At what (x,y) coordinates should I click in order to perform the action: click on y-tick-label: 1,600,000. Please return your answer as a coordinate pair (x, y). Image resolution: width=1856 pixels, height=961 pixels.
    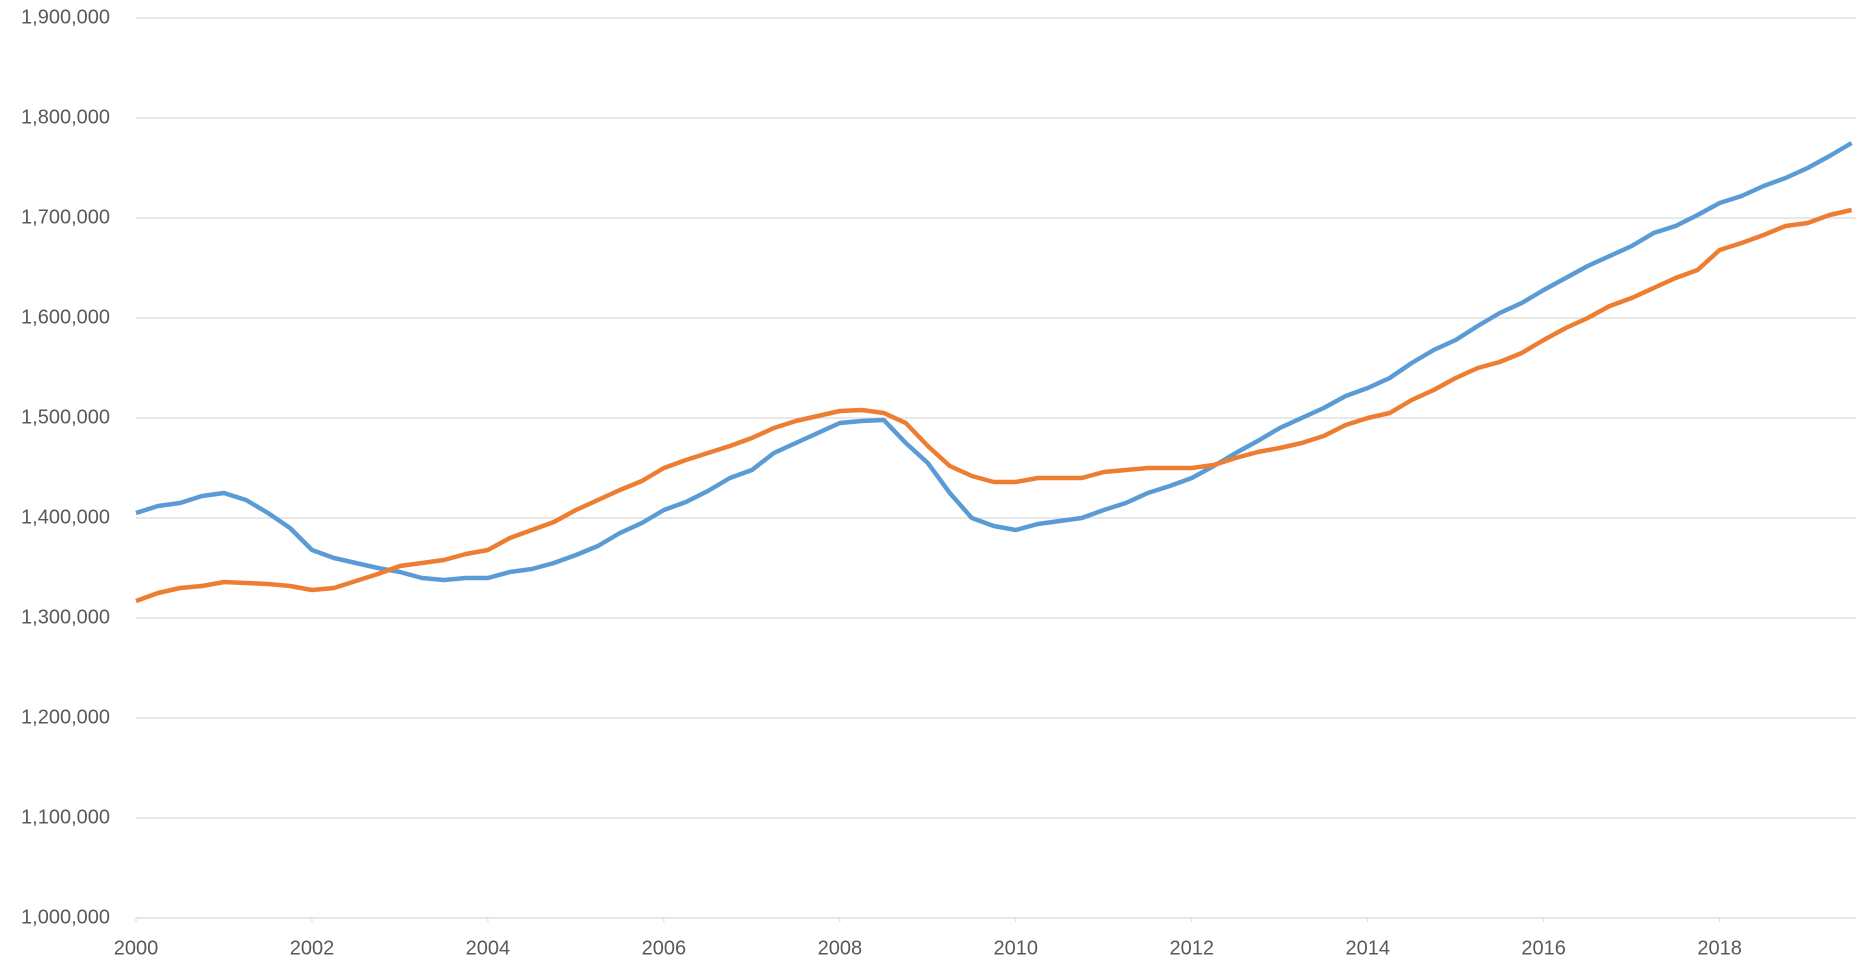
    Looking at the image, I should click on (65, 317).